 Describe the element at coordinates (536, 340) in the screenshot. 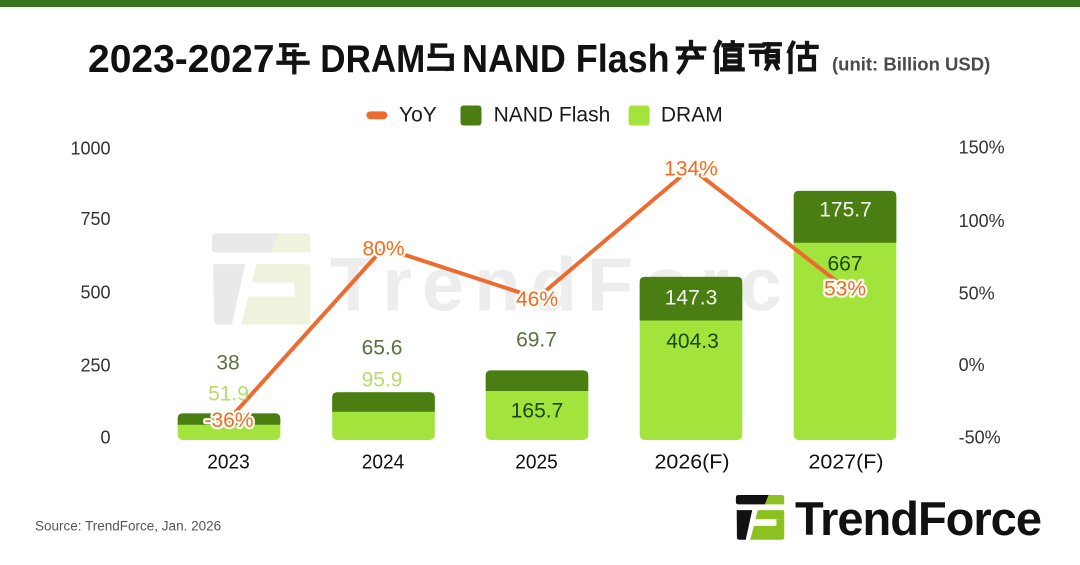

I see `svg-text: 69.7` at that location.